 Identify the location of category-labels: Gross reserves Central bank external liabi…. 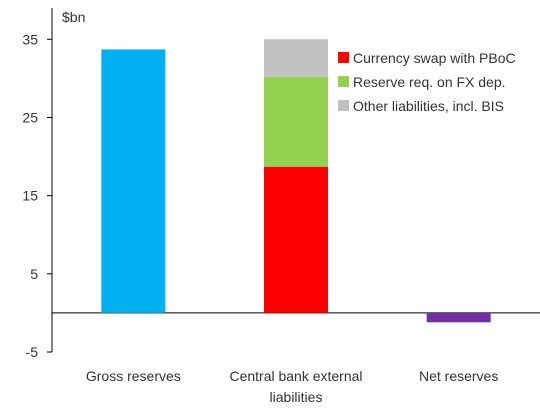
(292, 386).